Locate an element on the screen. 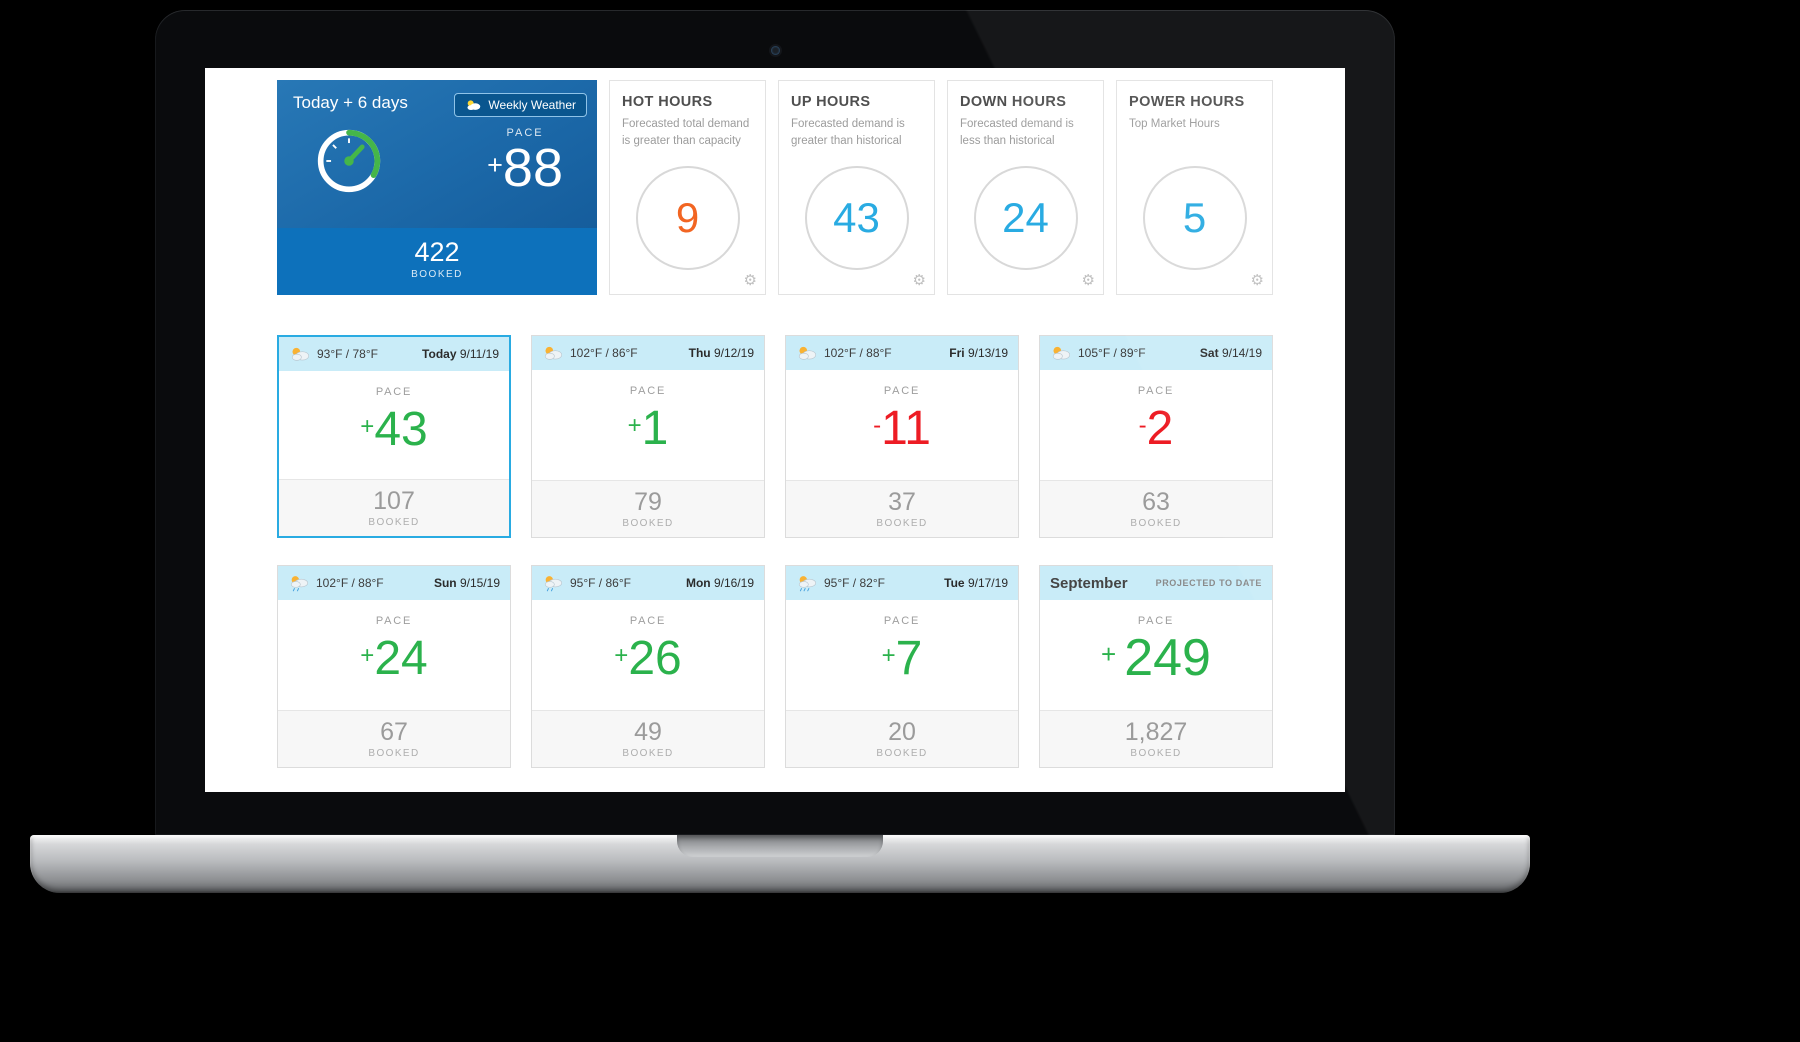  day-card-header: 105°F / 89°F Sat 9/14/19 is located at coordinates (1156, 353).